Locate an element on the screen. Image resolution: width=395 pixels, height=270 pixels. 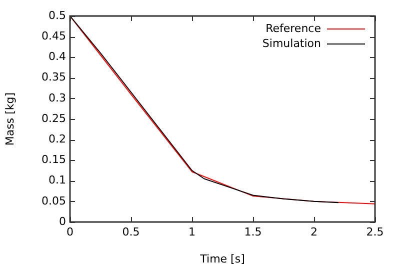
legend-label: Simulation is located at coordinates (292, 43).